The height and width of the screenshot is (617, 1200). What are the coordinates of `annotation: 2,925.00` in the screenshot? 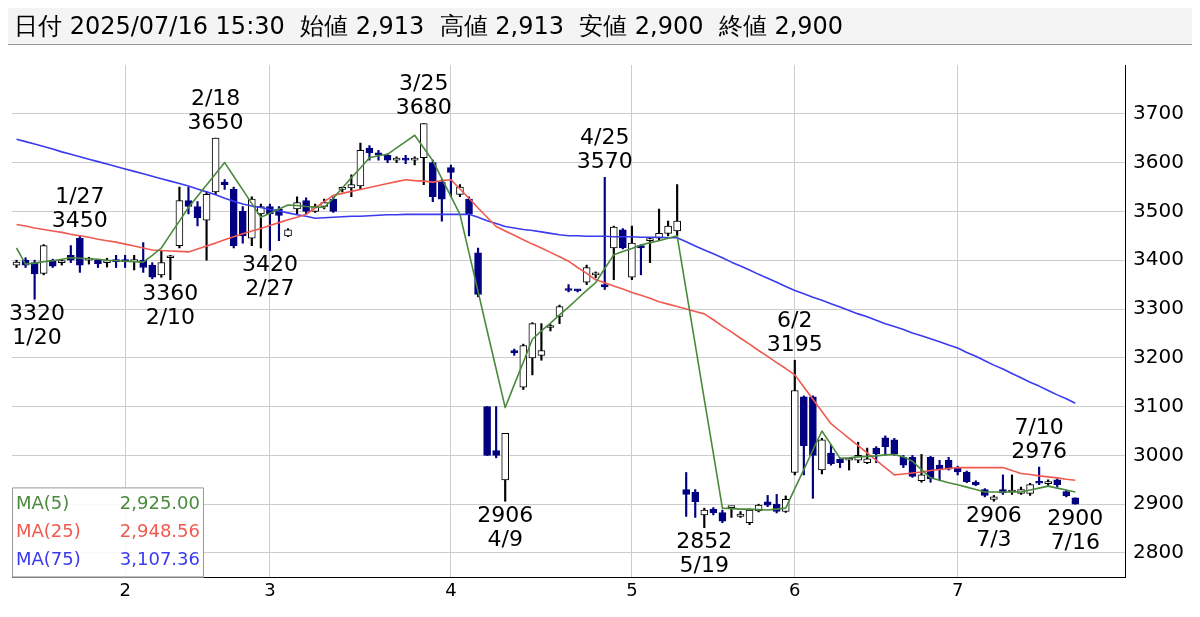 It's located at (159, 503).